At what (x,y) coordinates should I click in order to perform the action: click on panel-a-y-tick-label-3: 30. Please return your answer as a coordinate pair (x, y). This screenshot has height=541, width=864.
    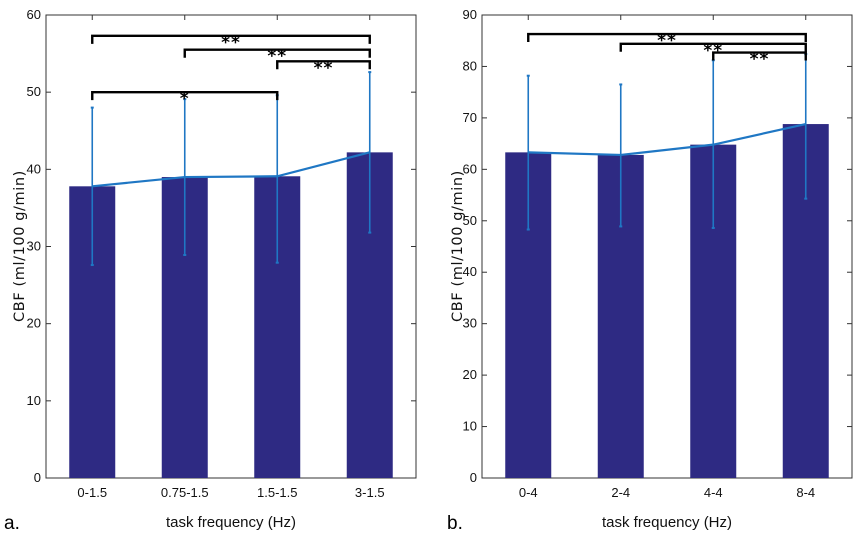
    Looking at the image, I should click on (34, 246).